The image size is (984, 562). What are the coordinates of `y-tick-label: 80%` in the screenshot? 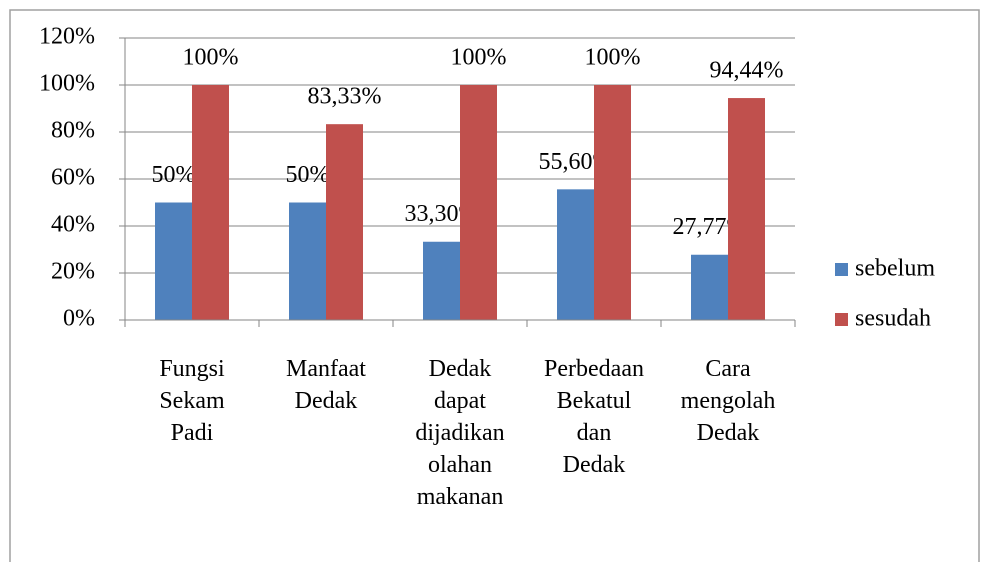 It's located at (73, 131).